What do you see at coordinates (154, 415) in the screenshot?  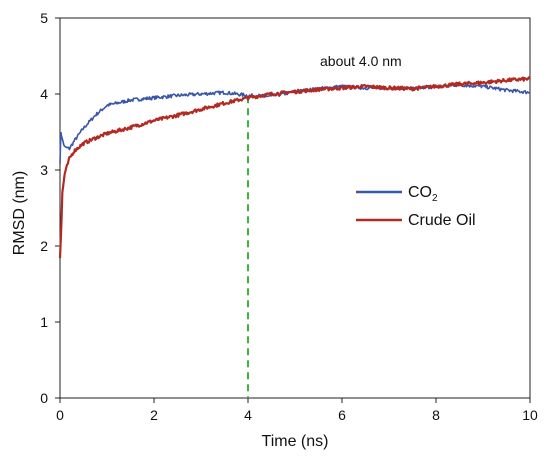 I see `x-tick-label: 2` at bounding box center [154, 415].